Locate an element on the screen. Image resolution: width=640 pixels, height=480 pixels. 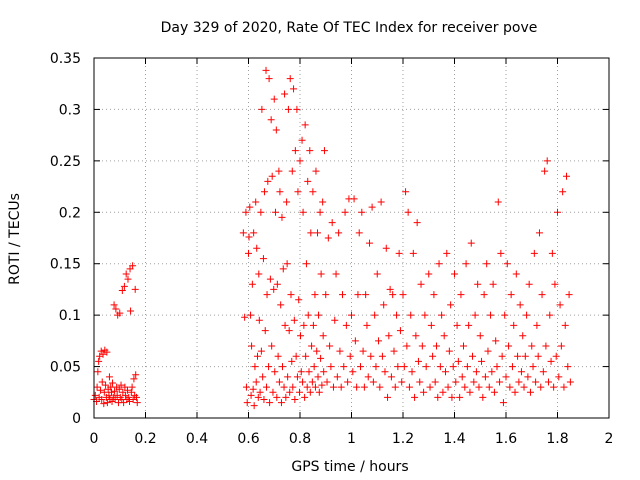
x-axis-label: GPS time / hours is located at coordinates (349, 467).